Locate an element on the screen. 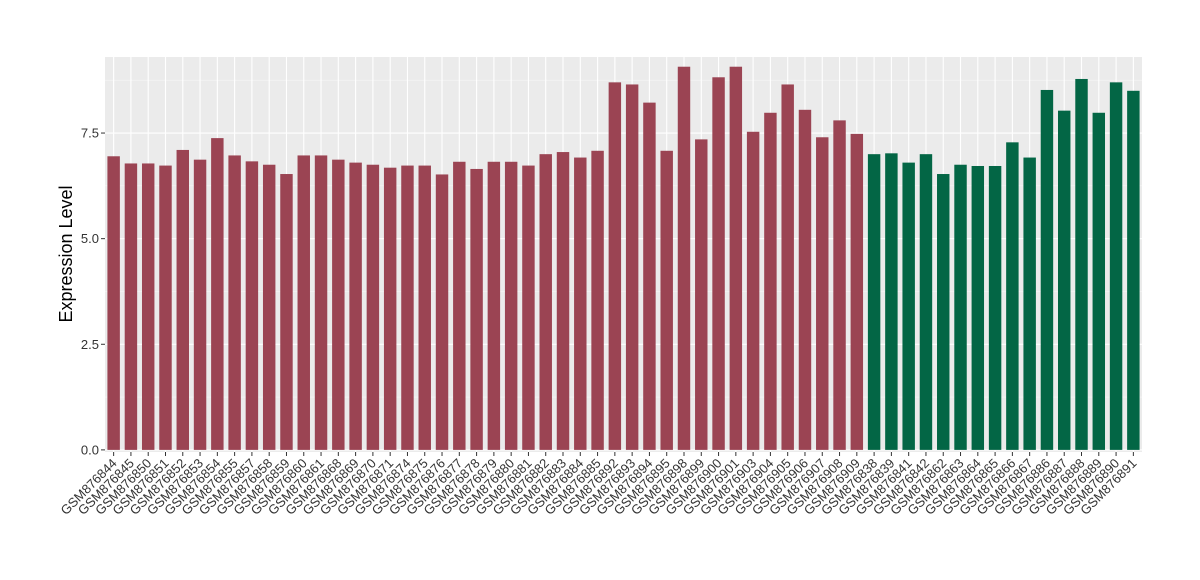 This screenshot has height=580, width=1200. y-tick-label: 5.0 is located at coordinates (90, 238).